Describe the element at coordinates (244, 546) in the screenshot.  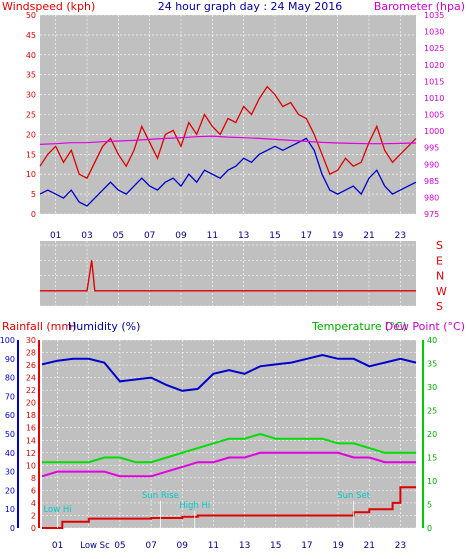
I see `rain-hour-label: 13` at that location.